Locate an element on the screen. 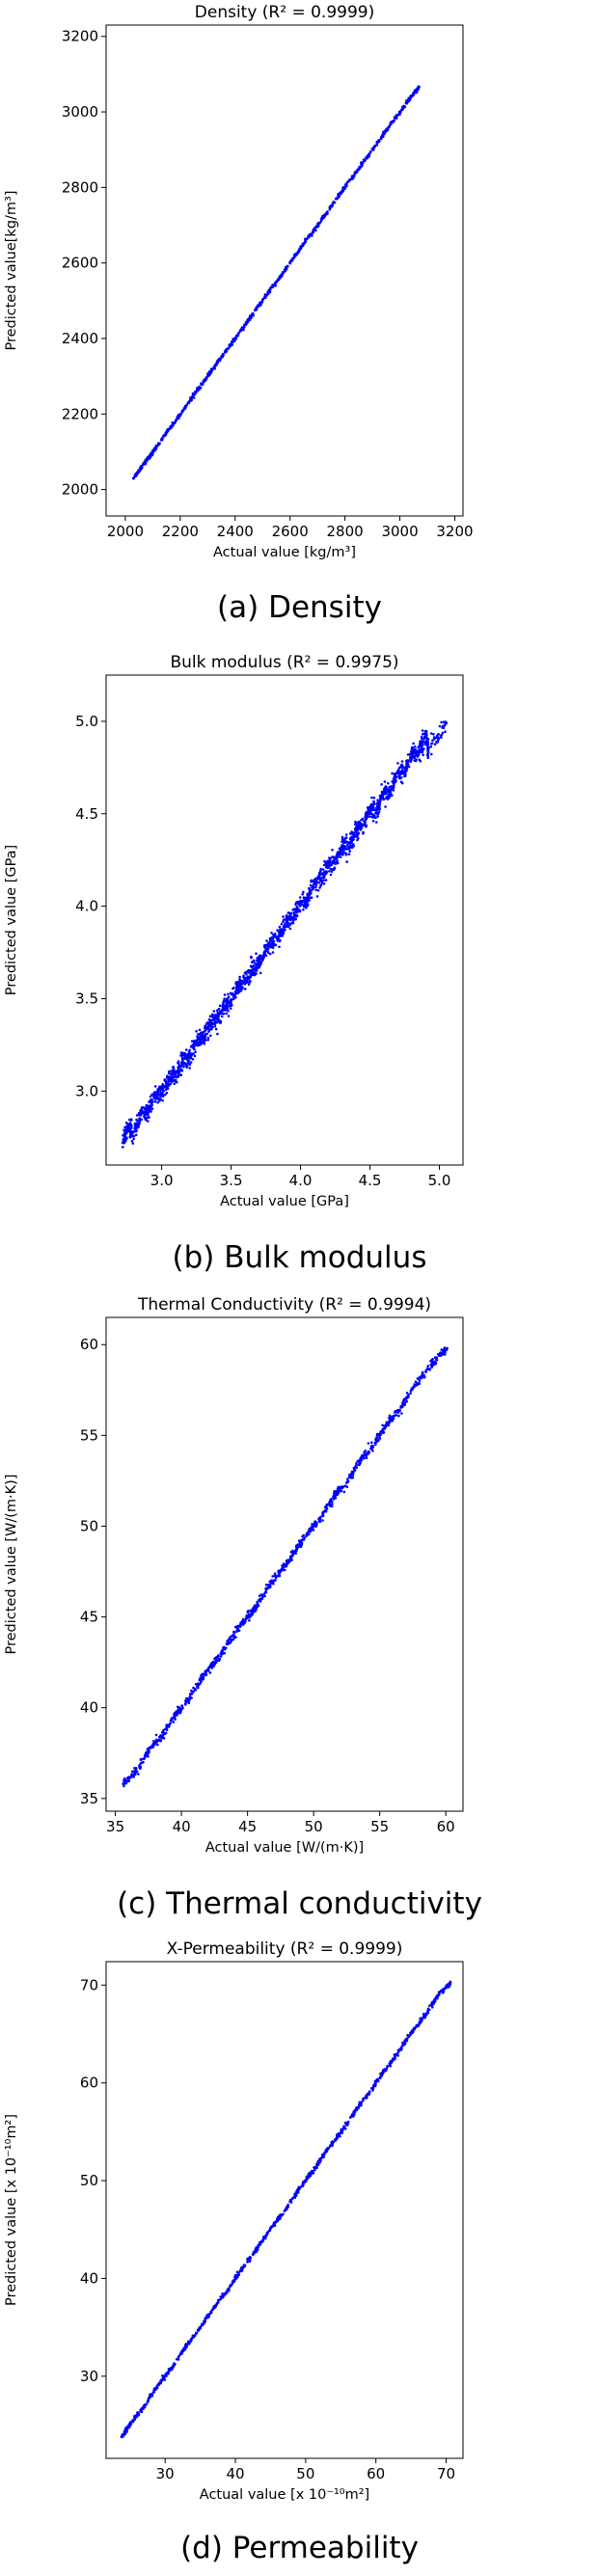 The width and height of the screenshot is (599, 2576). scatter-points is located at coordinates (285, 1567).